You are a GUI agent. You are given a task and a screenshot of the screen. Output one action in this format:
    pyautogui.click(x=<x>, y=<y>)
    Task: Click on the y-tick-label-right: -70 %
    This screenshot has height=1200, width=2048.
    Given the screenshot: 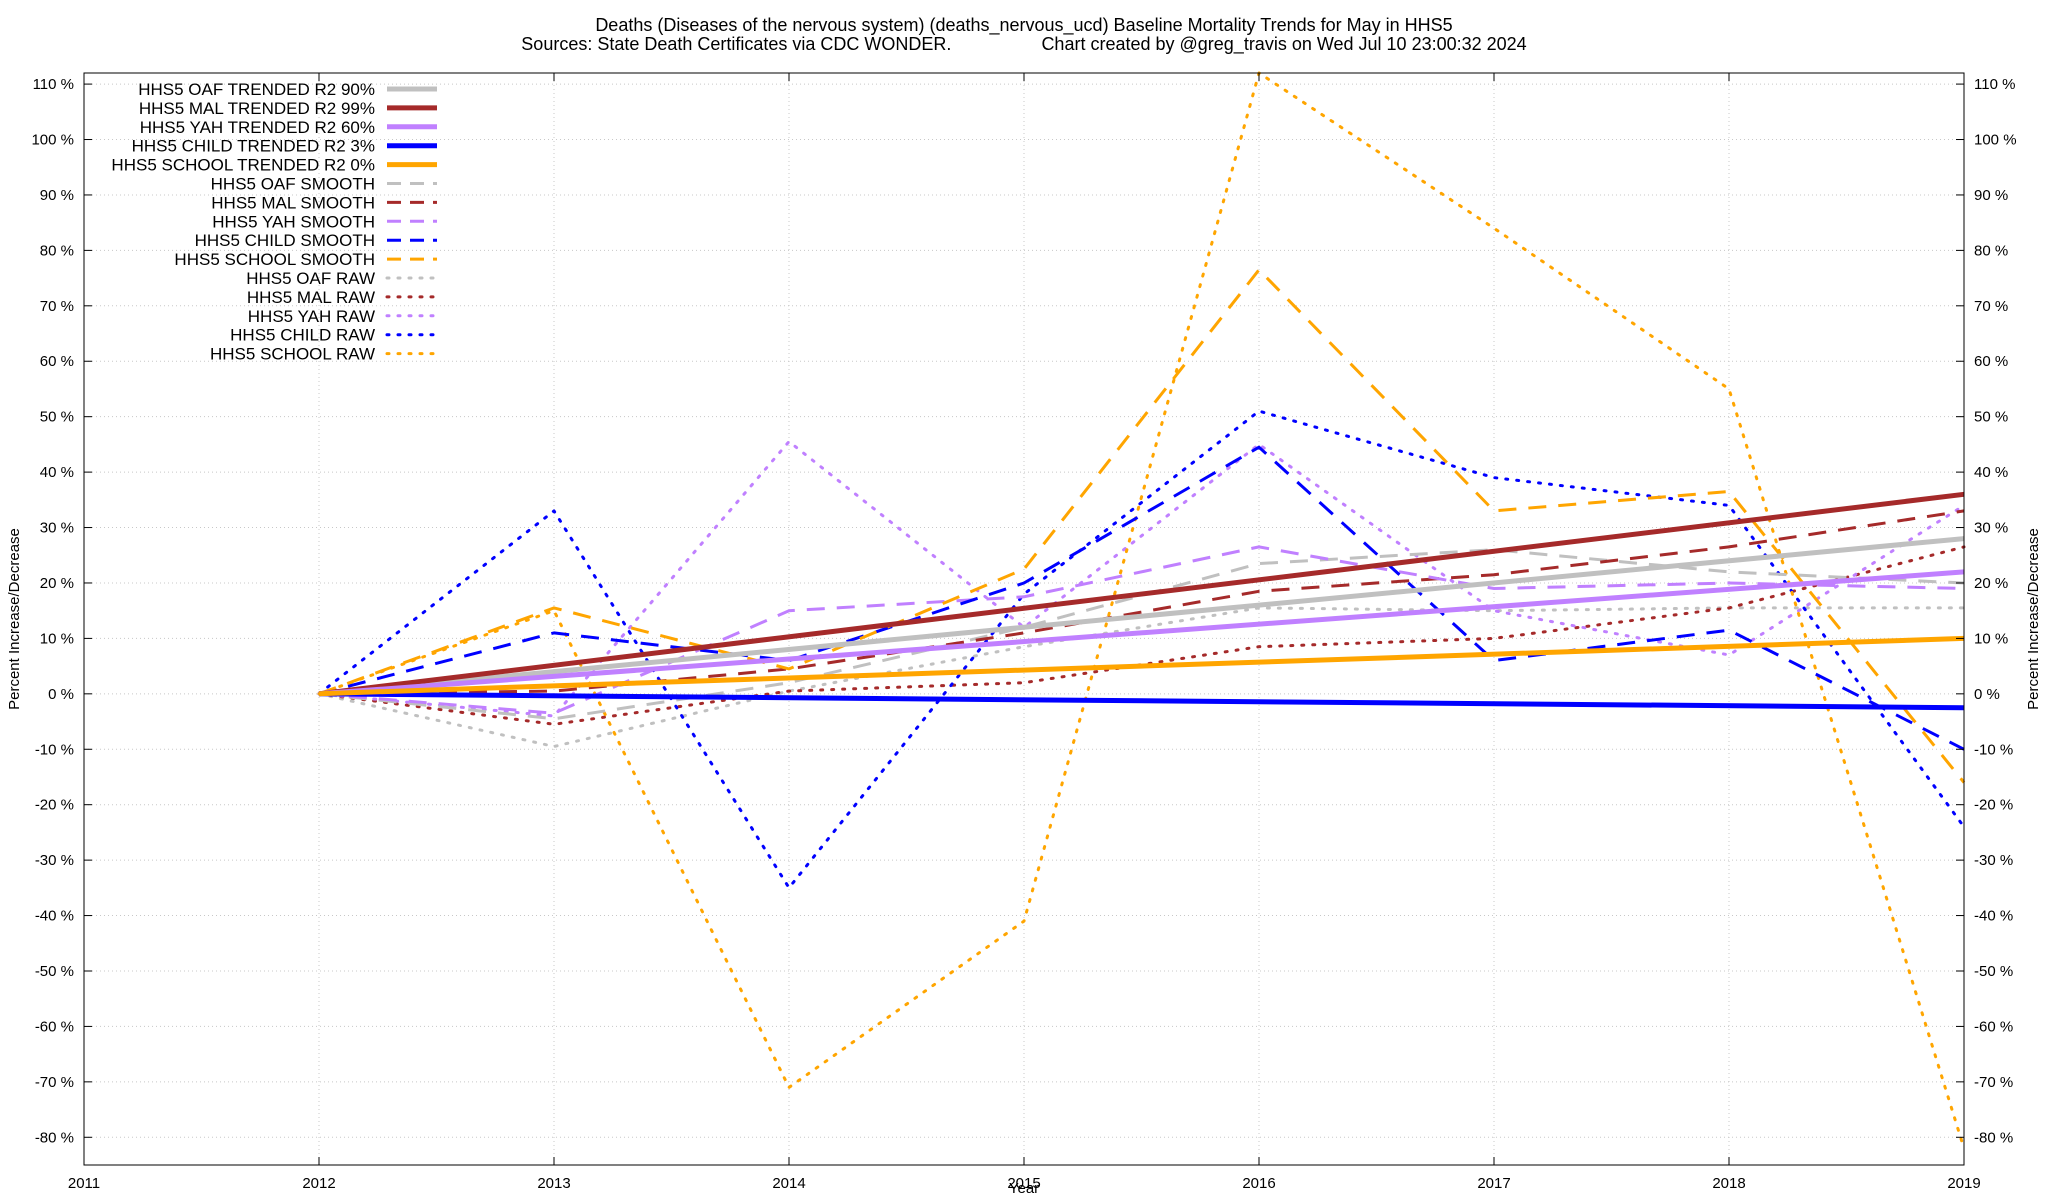 What is the action you would take?
    pyautogui.click(x=1993, y=1082)
    